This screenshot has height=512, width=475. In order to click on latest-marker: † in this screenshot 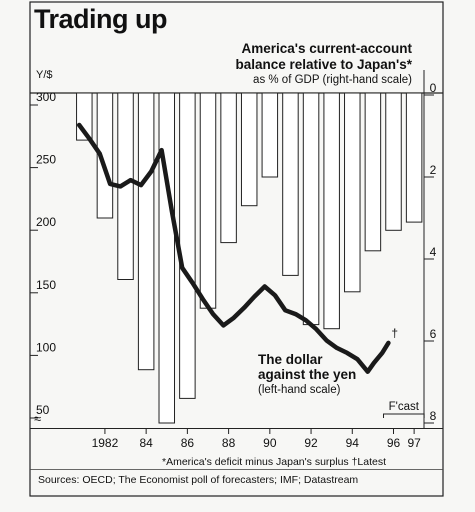, I will do `click(394, 333)`.